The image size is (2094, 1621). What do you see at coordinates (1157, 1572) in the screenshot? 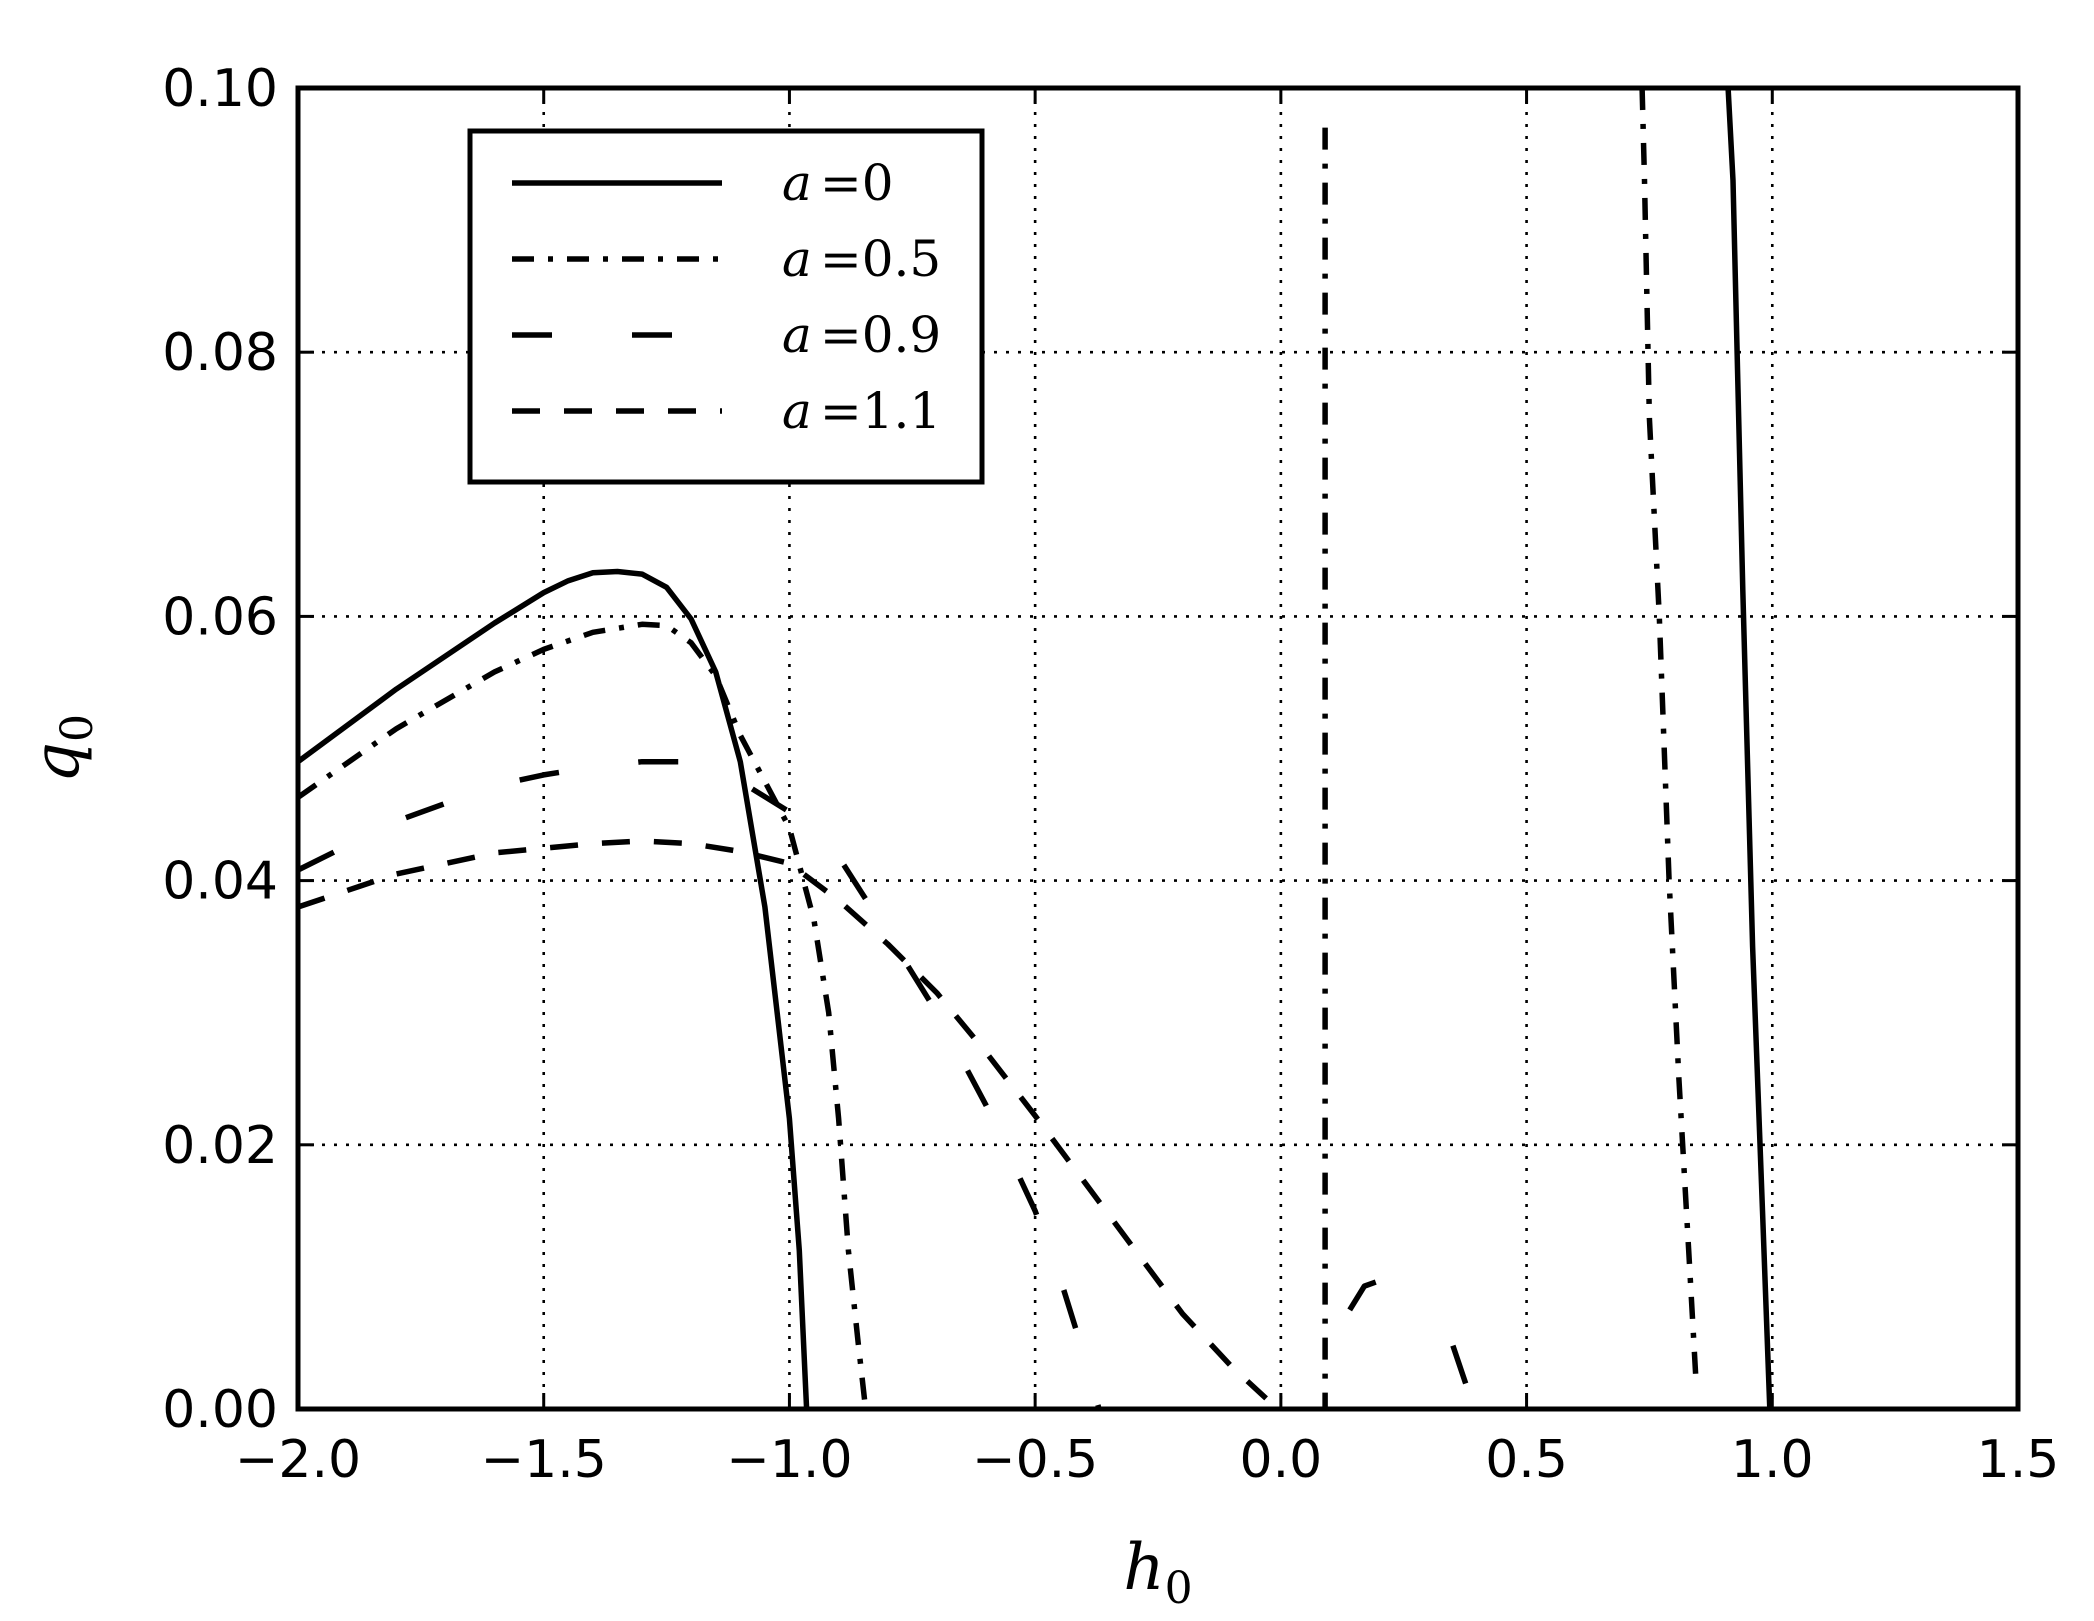
I see `x-axis-label: h0` at bounding box center [1157, 1572].